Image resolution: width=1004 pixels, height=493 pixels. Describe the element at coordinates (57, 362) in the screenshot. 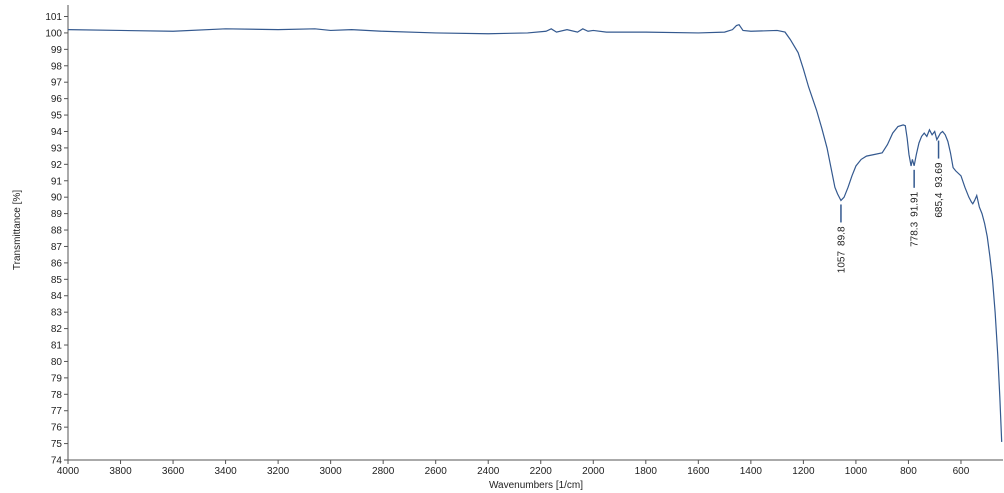

I see `y-tick-label: 80` at that location.